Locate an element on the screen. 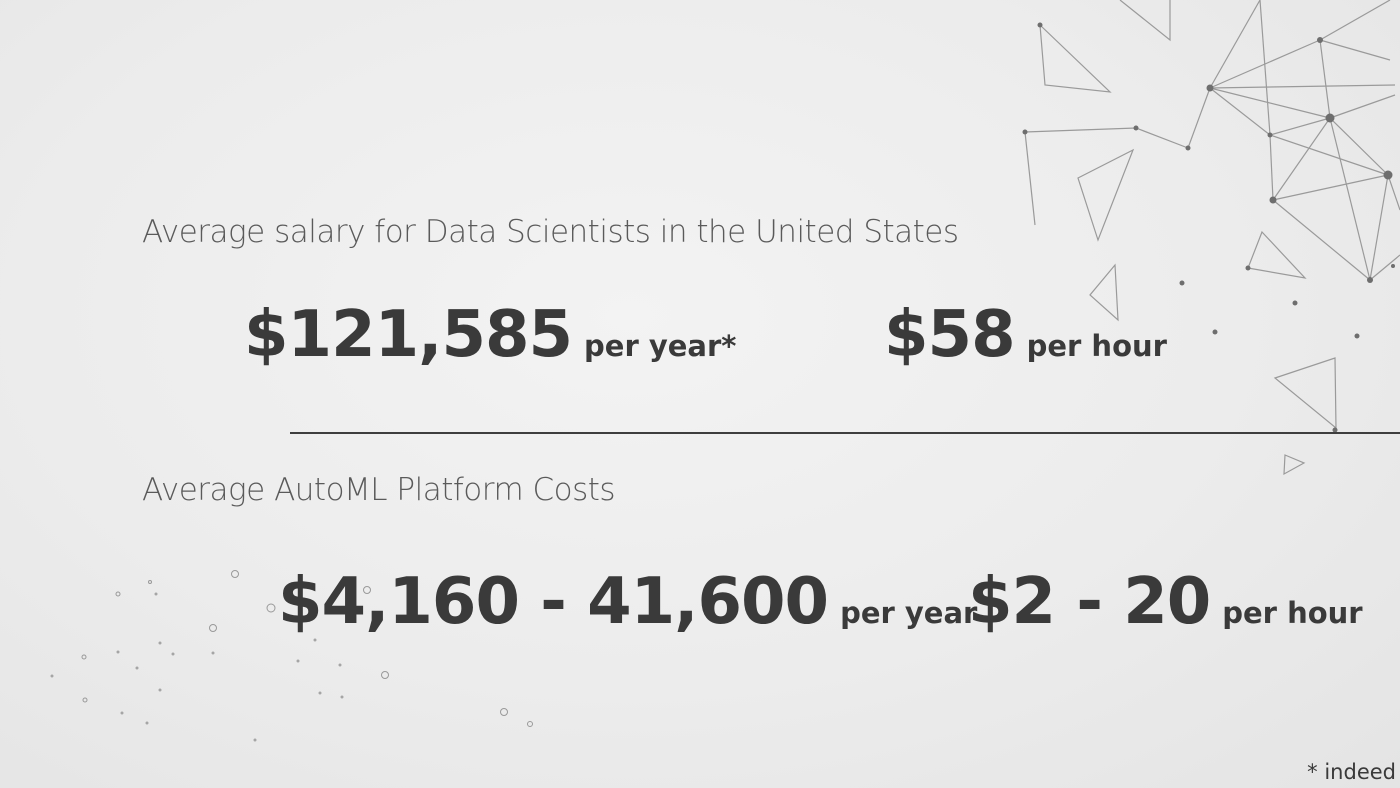 The width and height of the screenshot is (1400, 788). salary-per-hour-amount: $58 is located at coordinates (950, 335).